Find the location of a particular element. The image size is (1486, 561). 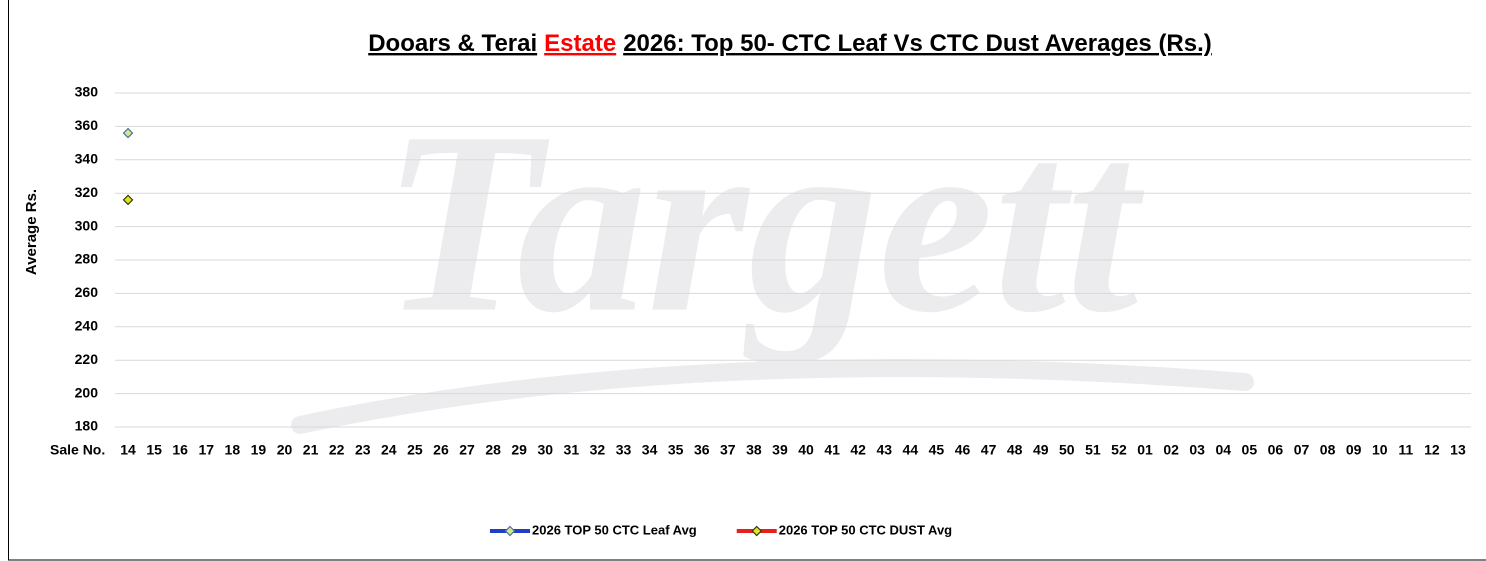

x-tick-label: 09 is located at coordinates (1354, 450).